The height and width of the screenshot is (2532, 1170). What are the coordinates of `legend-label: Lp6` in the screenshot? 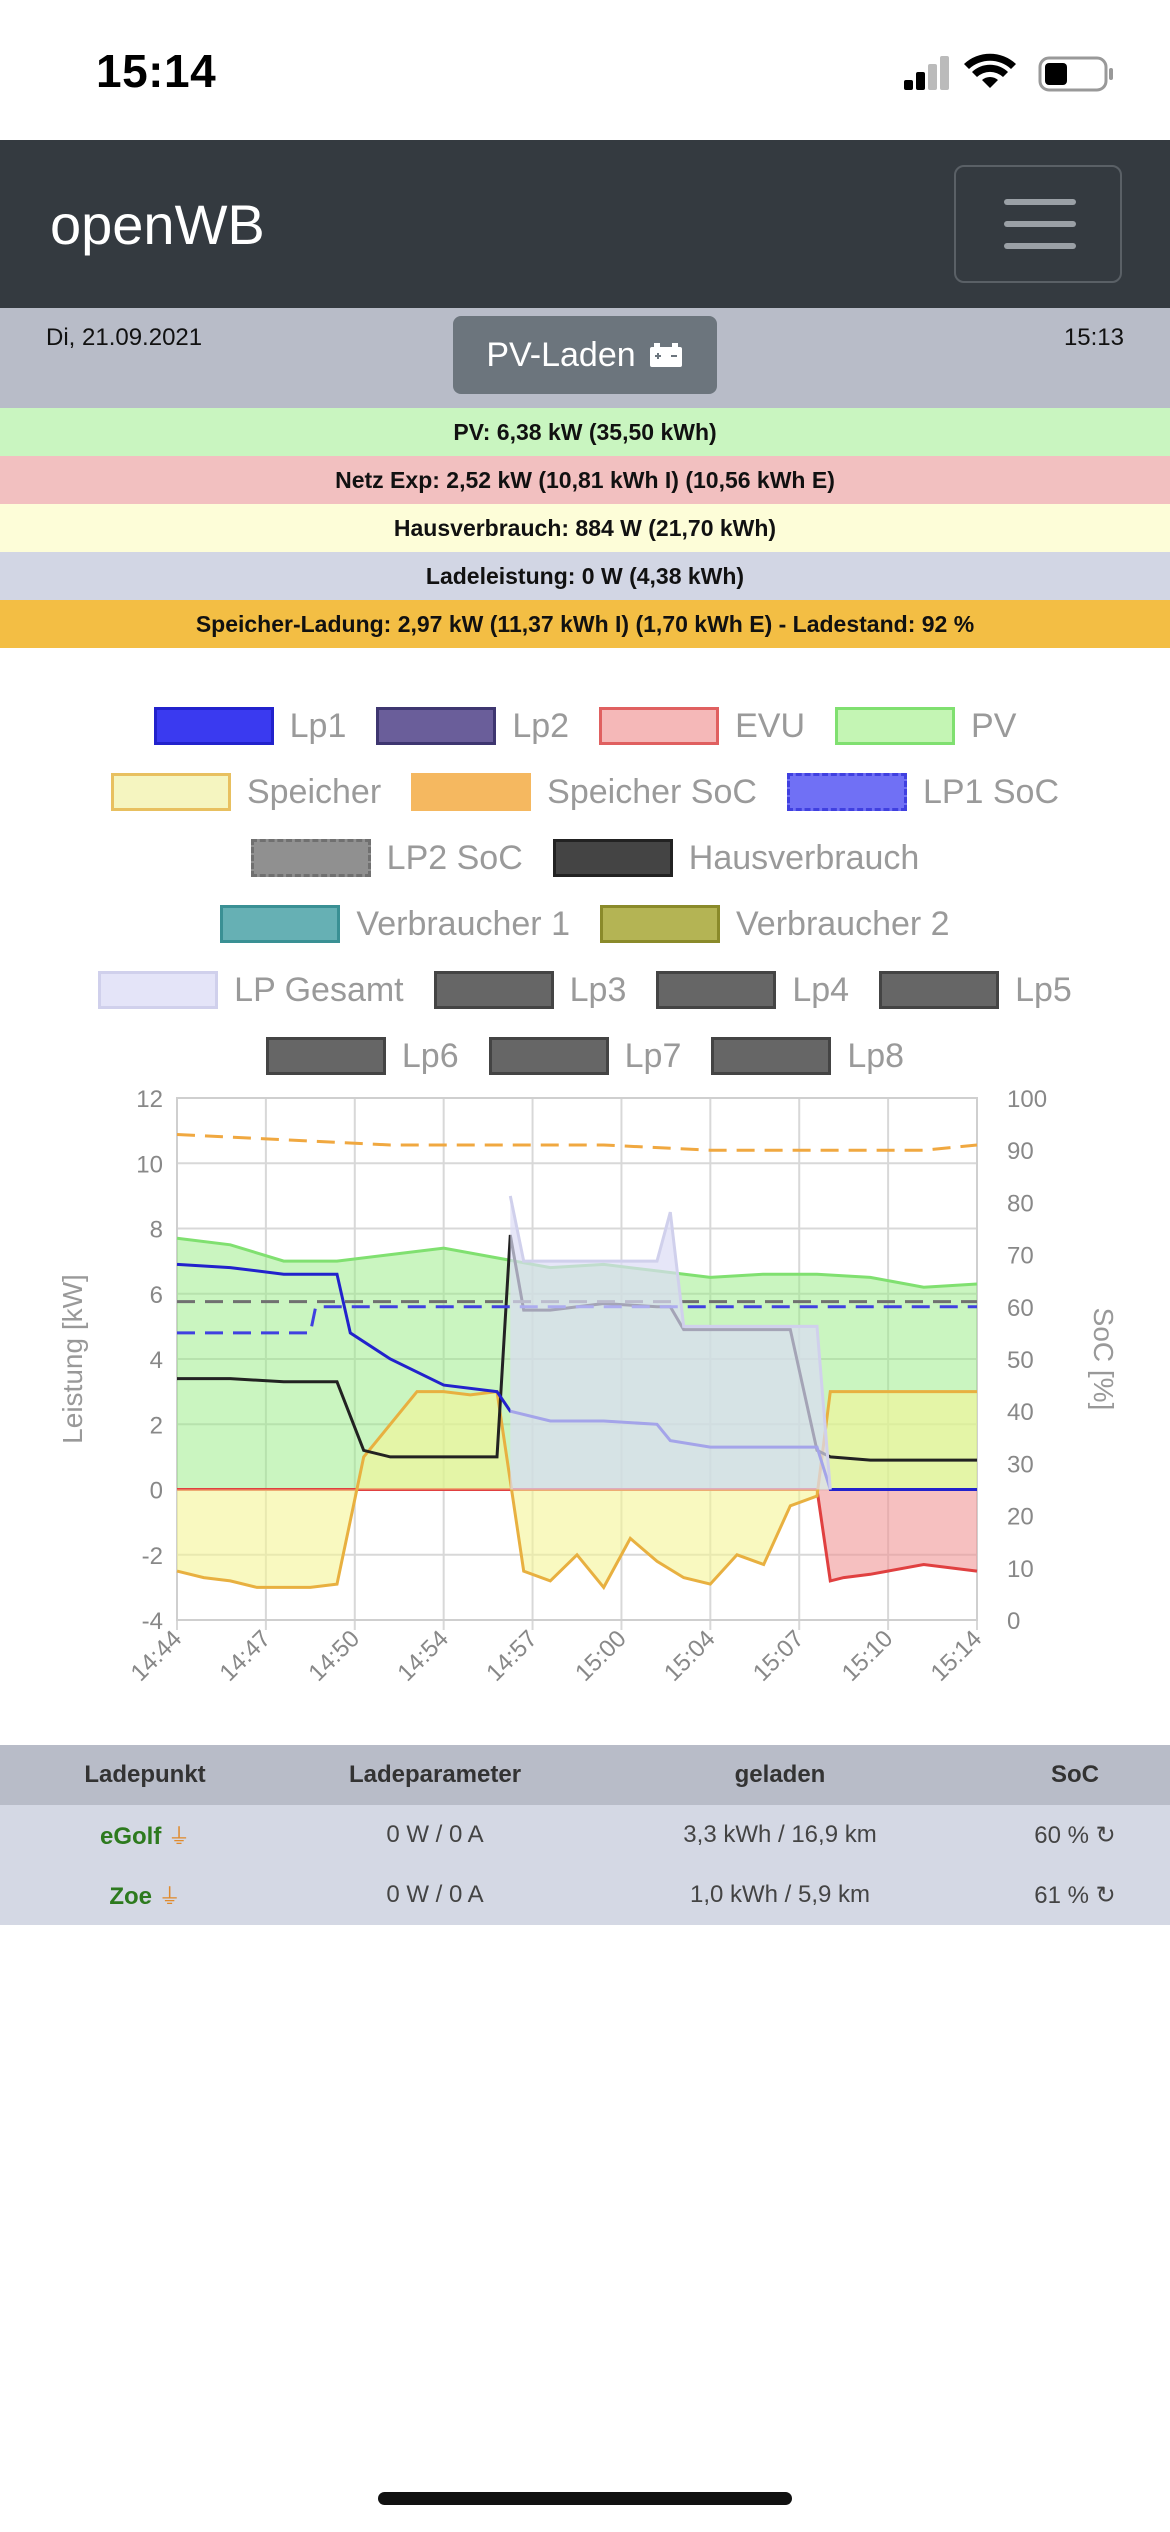 It's located at (430, 1055).